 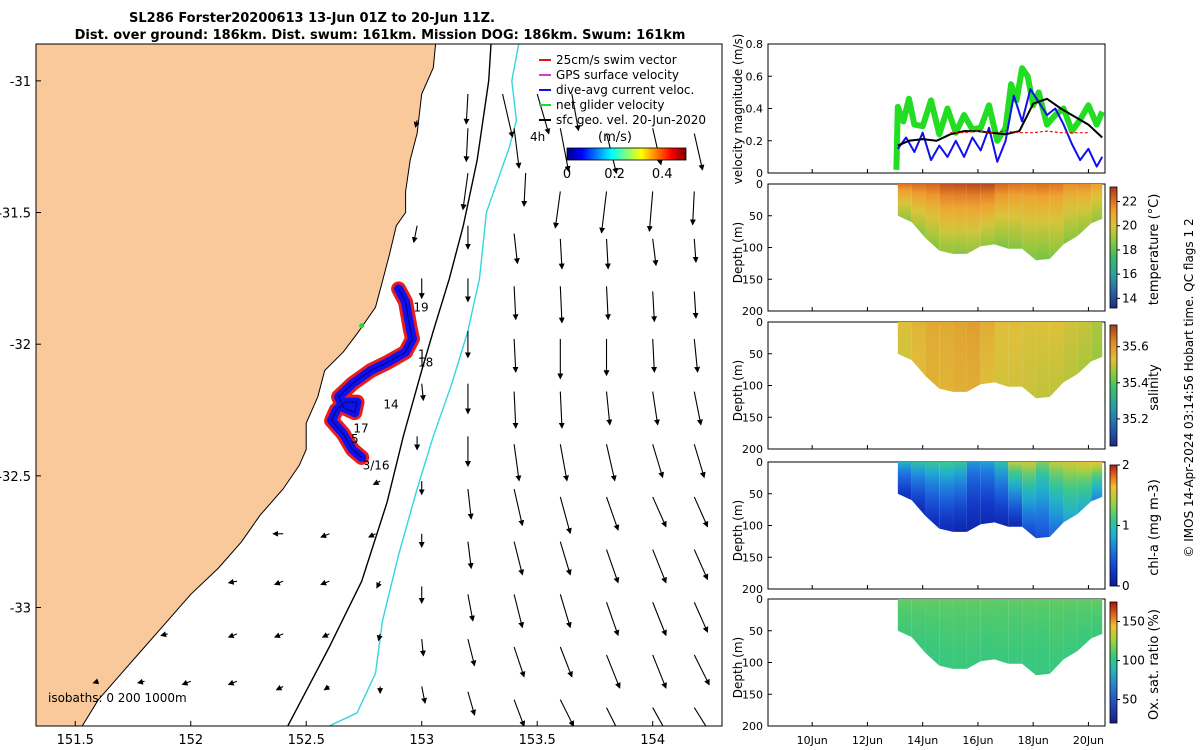 I want to click on legend-label: 25cm/s swim vector, so click(x=616, y=60).